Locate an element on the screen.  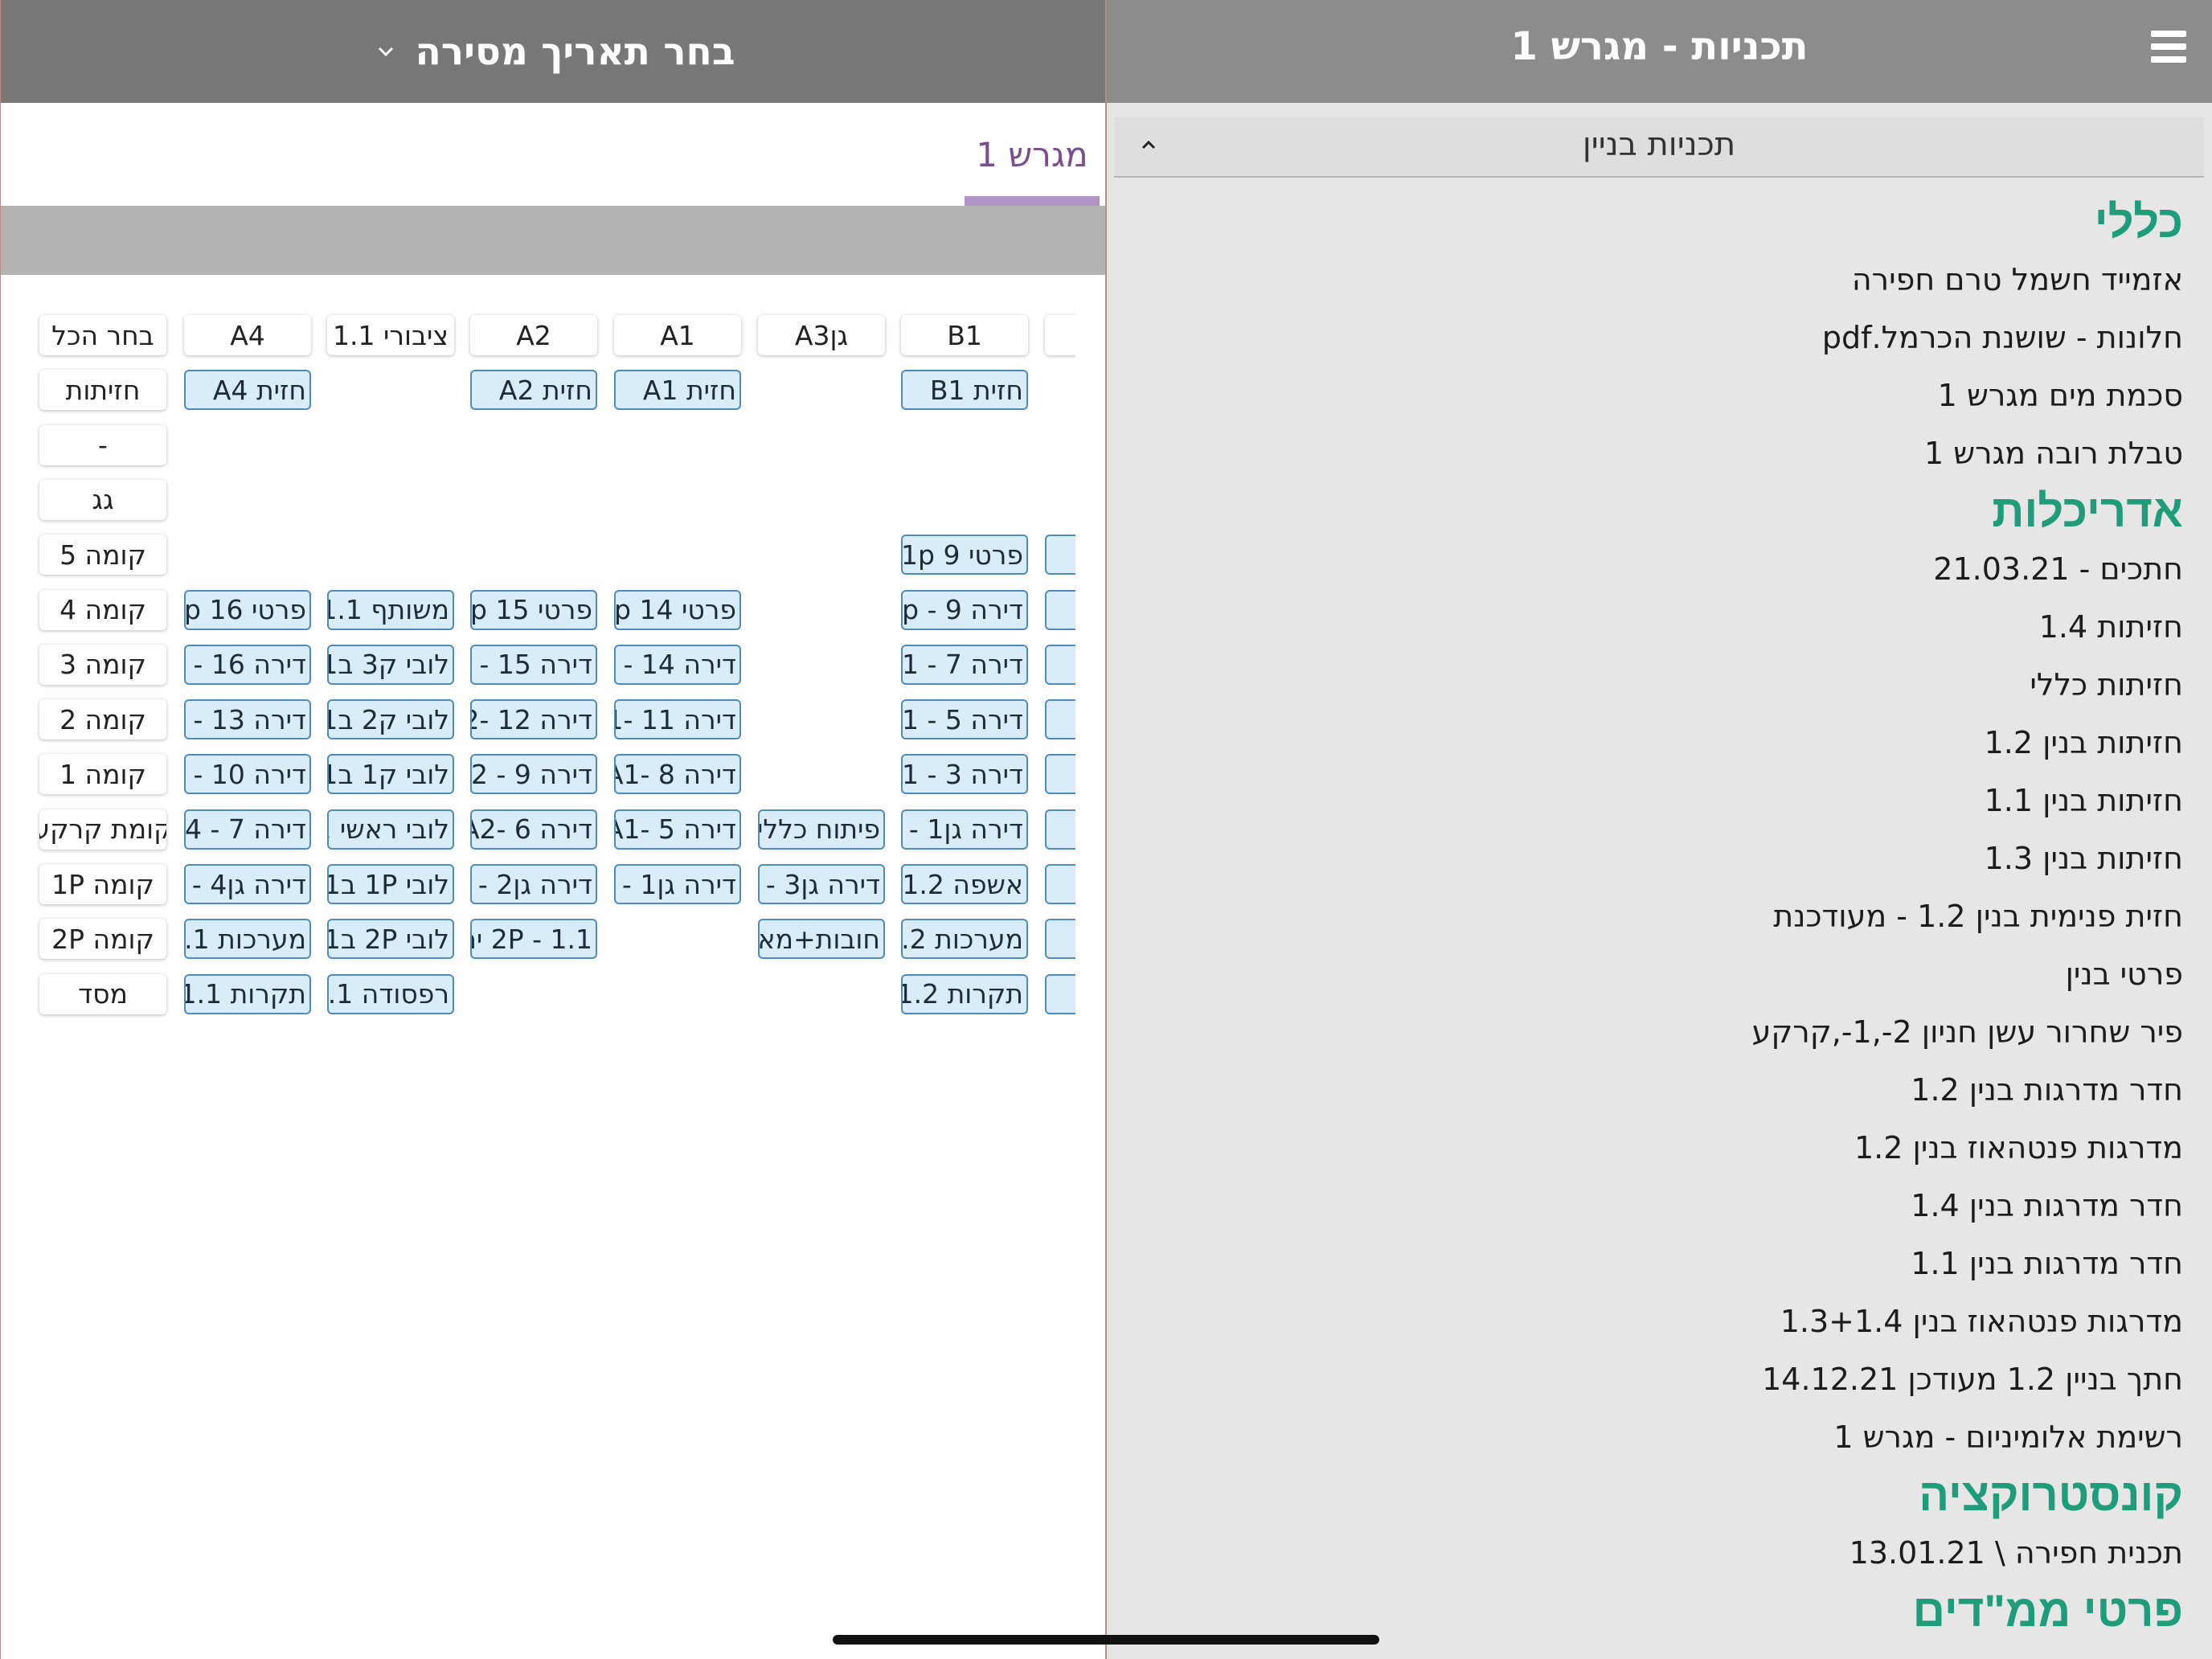
grid-cell-button: דירה A1- 8 is located at coordinates (677, 774).